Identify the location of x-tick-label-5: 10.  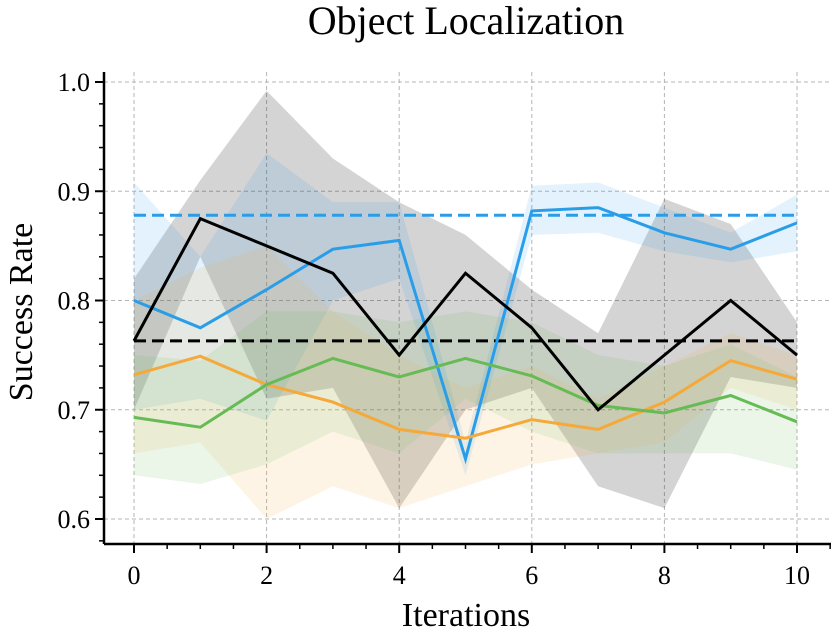
(797, 575).